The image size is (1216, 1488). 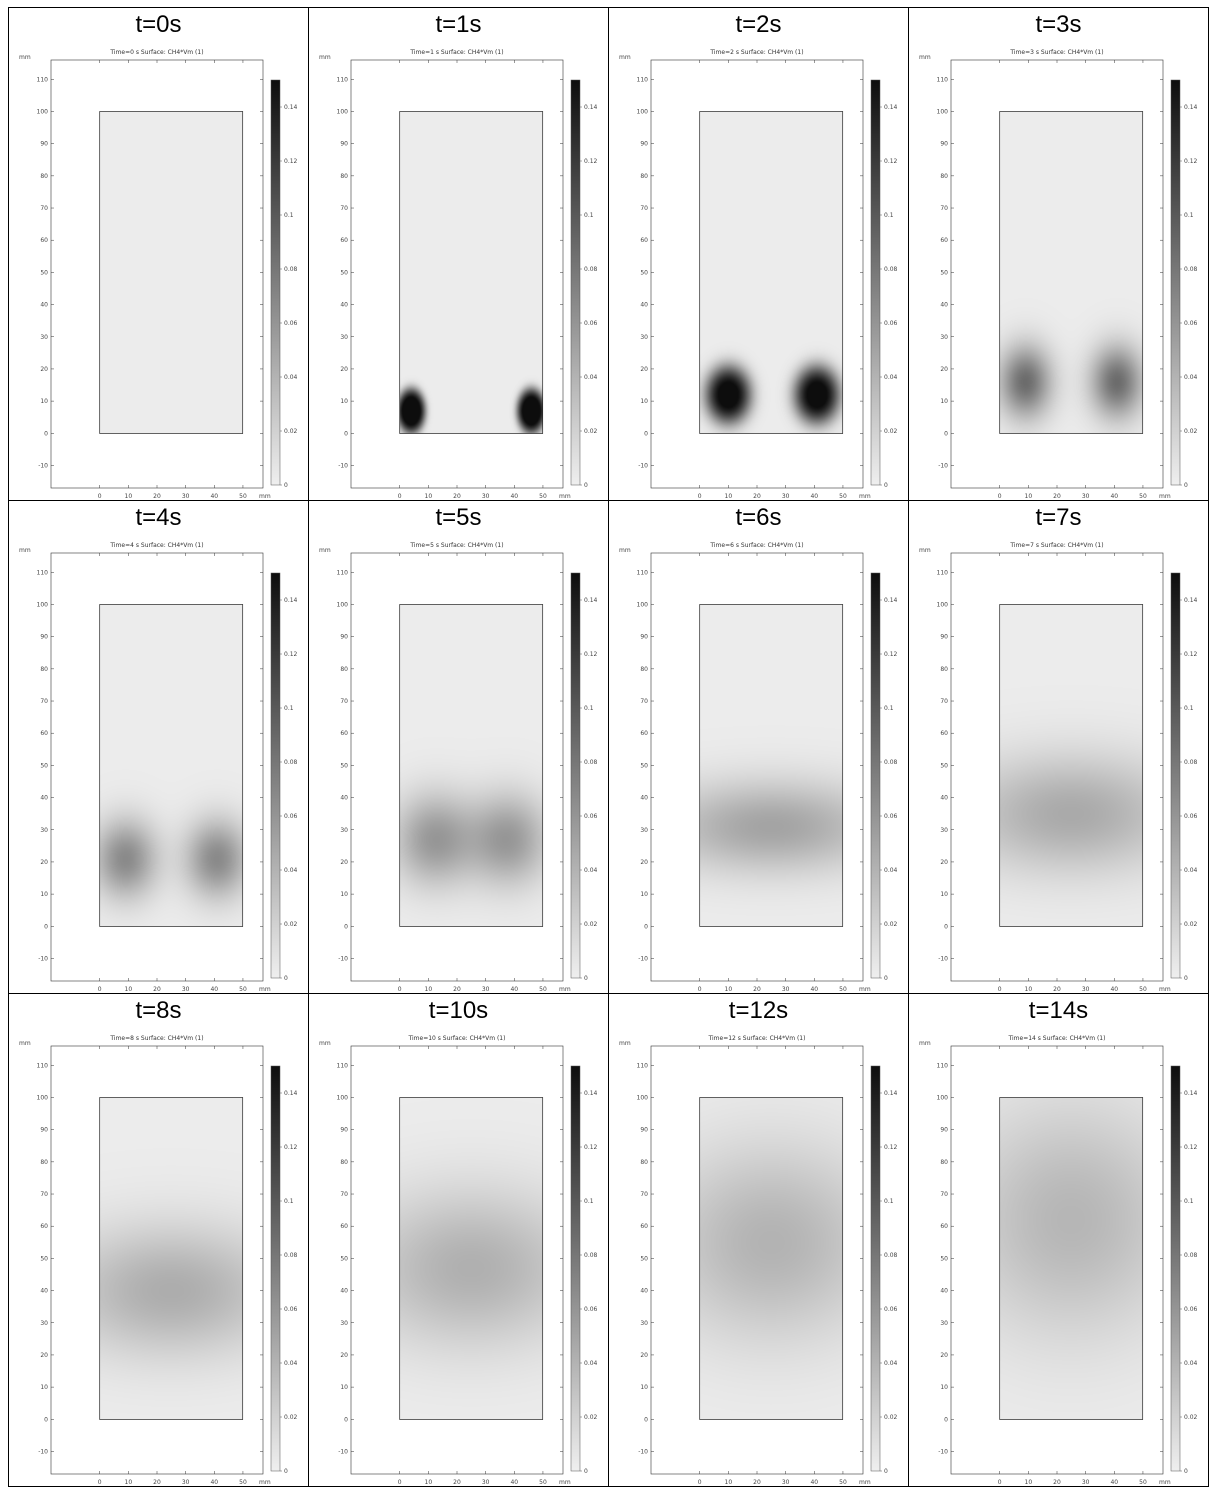 I want to click on y-tick-label: 50, so click(x=44, y=1258).